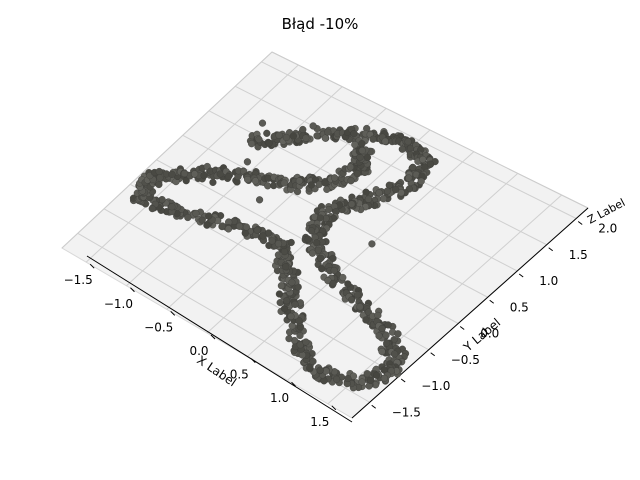 Image resolution: width=640 pixels, height=480 pixels. Describe the element at coordinates (219, 339) in the screenshot. I see `x-axis-line` at that location.